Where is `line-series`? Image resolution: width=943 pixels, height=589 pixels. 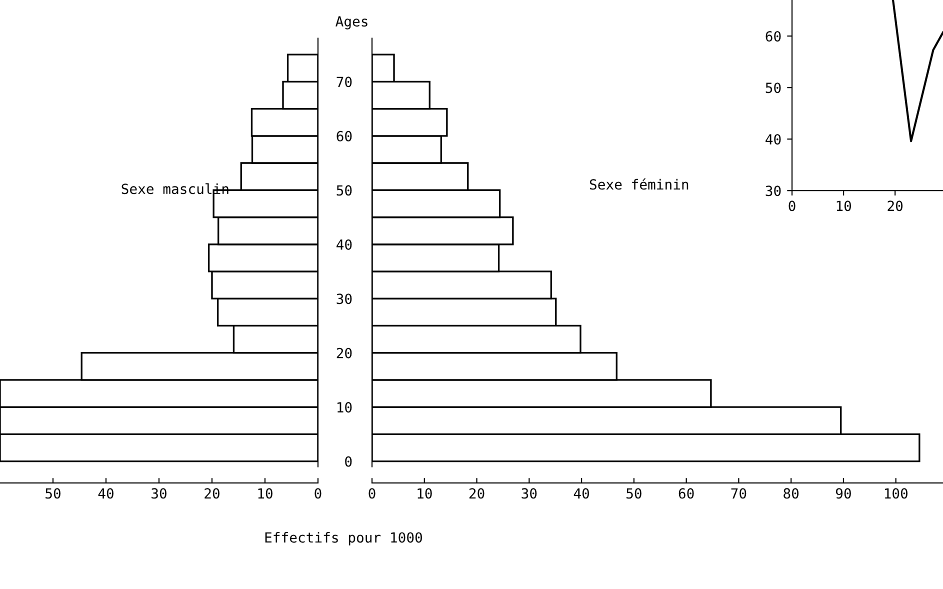
line-series is located at coordinates (917, 71).